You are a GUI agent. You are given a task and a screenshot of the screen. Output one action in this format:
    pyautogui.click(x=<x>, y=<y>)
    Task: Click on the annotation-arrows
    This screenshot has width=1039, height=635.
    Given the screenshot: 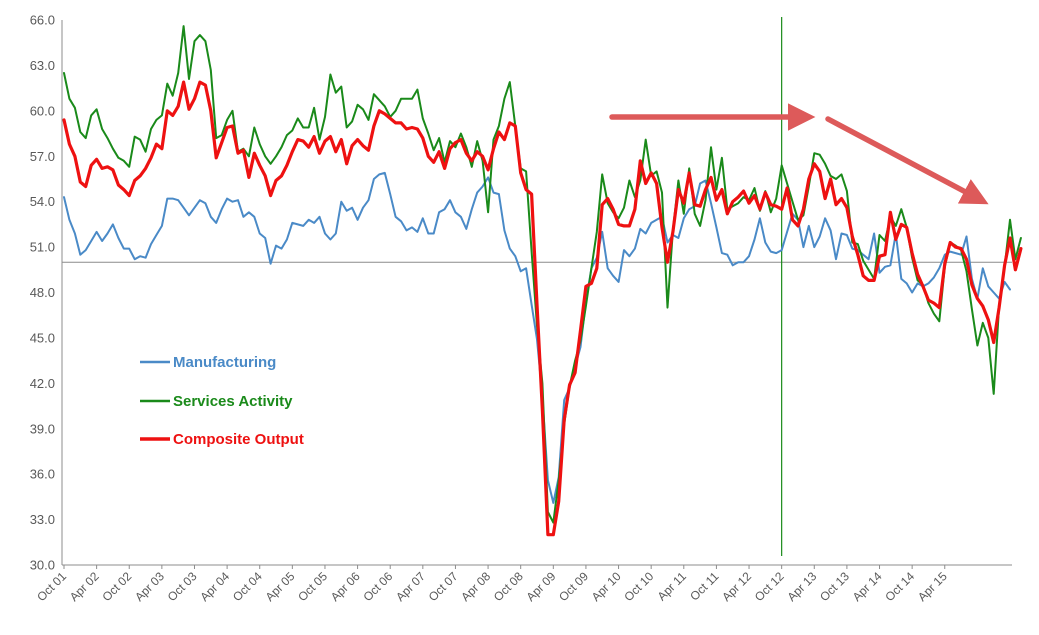 What is the action you would take?
    pyautogui.click(x=799, y=154)
    